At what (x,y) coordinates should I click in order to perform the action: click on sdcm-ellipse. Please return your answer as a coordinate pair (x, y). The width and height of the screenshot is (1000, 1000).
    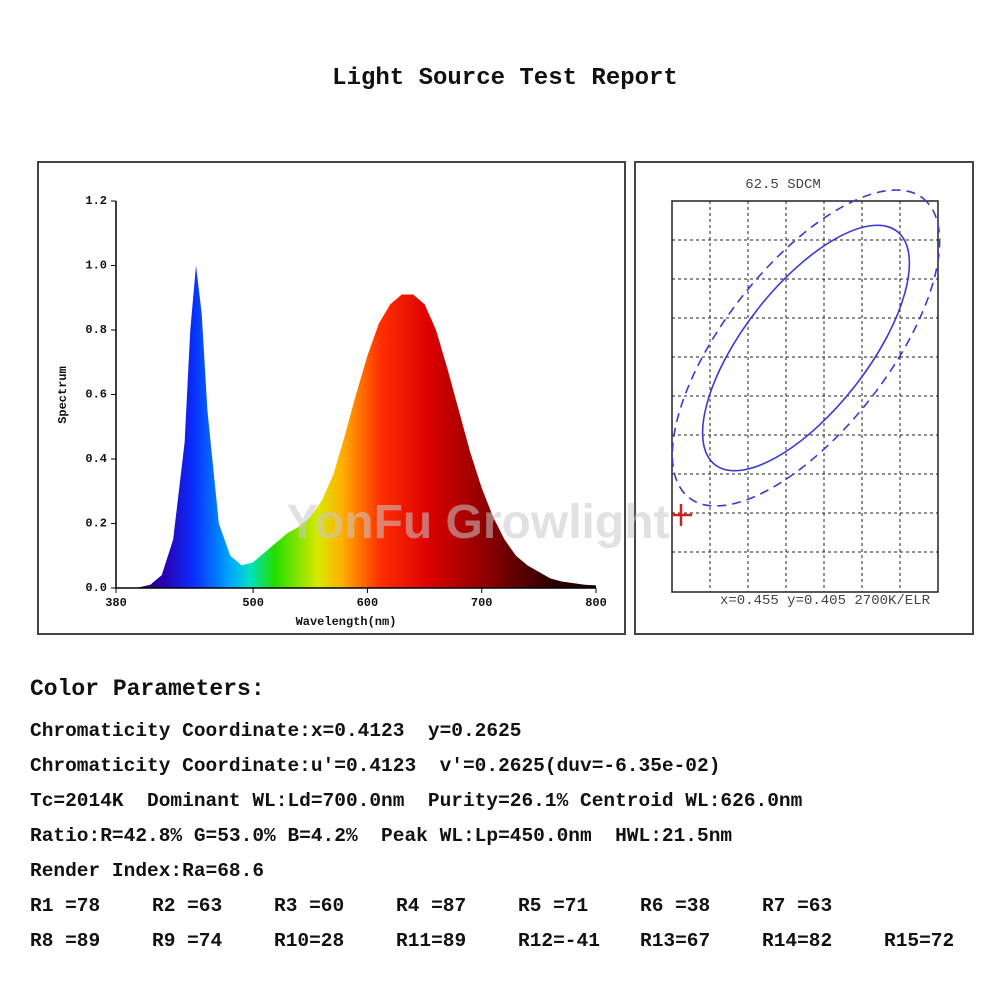
    Looking at the image, I should click on (806, 348).